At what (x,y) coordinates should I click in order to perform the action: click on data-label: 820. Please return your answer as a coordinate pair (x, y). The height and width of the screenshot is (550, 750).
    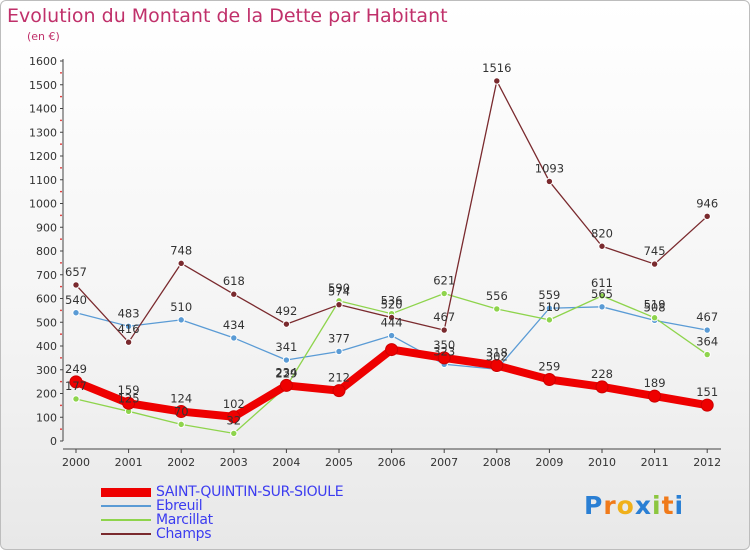
    Looking at the image, I should click on (602, 233).